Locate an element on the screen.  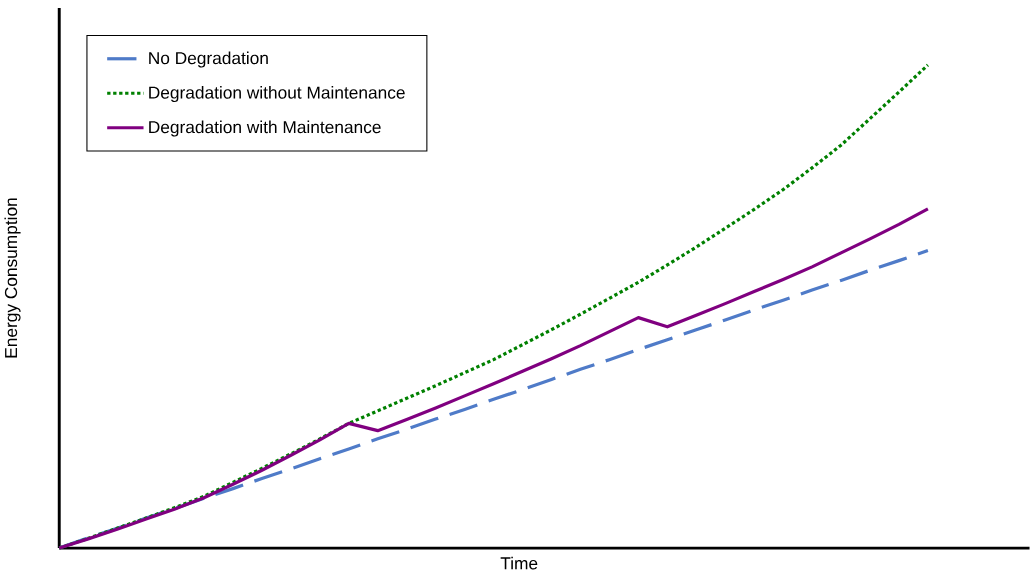
y-axis-title: Energy Consumption is located at coordinates (12, 278).